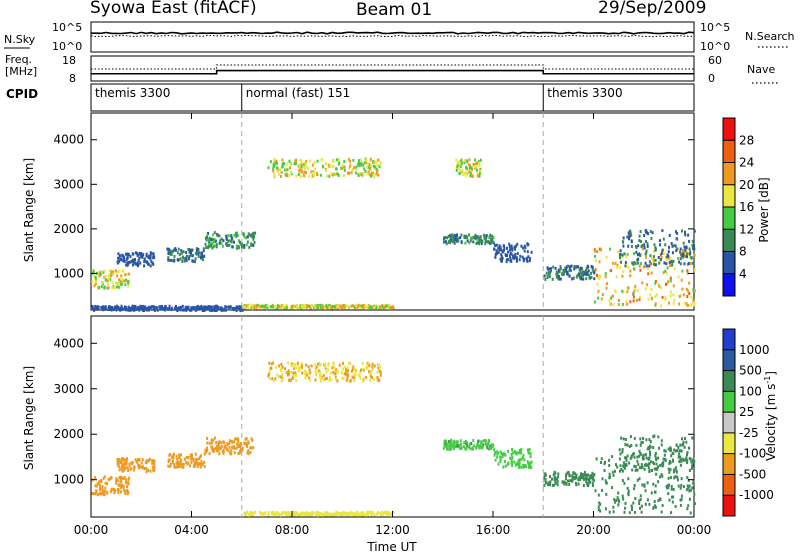 The width and height of the screenshot is (800, 554). Describe the element at coordinates (711, 78) in the screenshot. I see `nave-tick-low: 0` at that location.